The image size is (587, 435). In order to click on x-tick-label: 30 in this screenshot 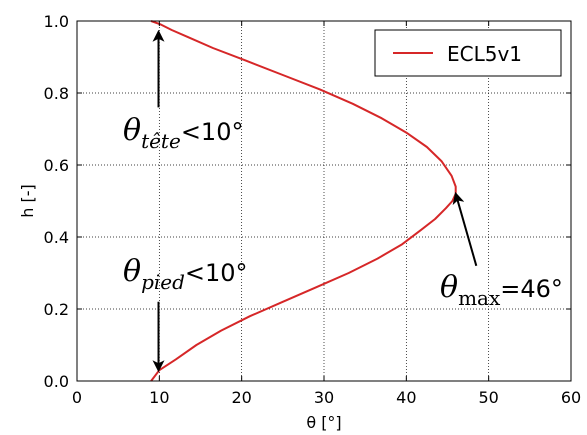, I will do `click(324, 397)`.